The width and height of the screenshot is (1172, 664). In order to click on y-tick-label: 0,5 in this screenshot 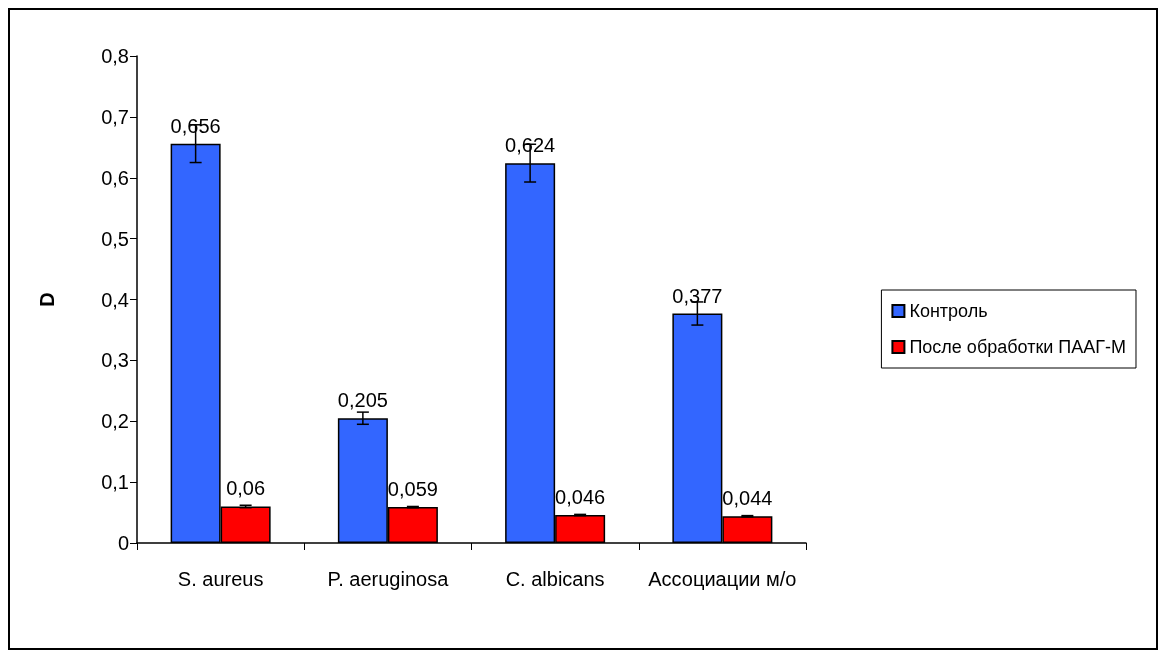, I will do `click(115, 238)`.